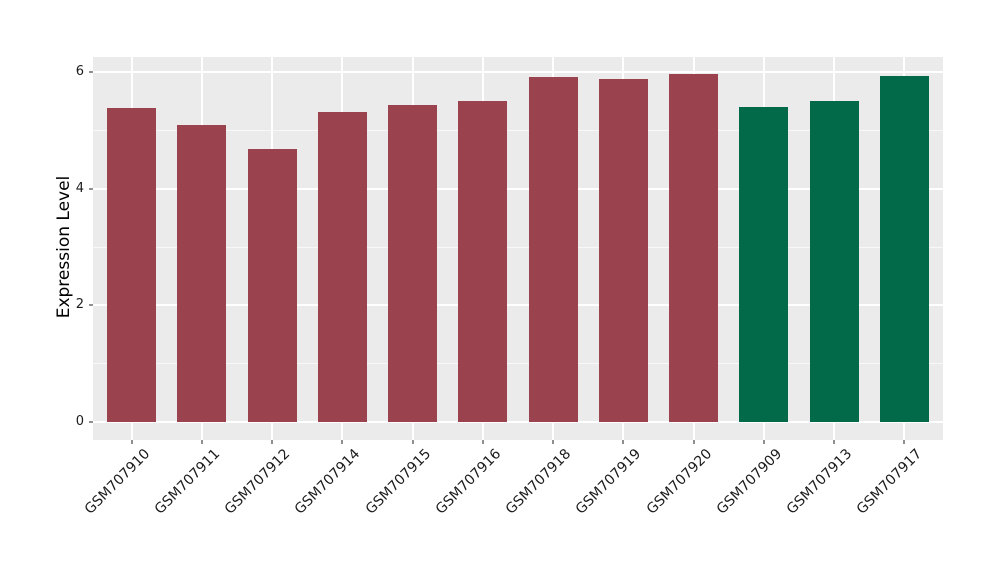  I want to click on bar-GSM707919, so click(623, 250).